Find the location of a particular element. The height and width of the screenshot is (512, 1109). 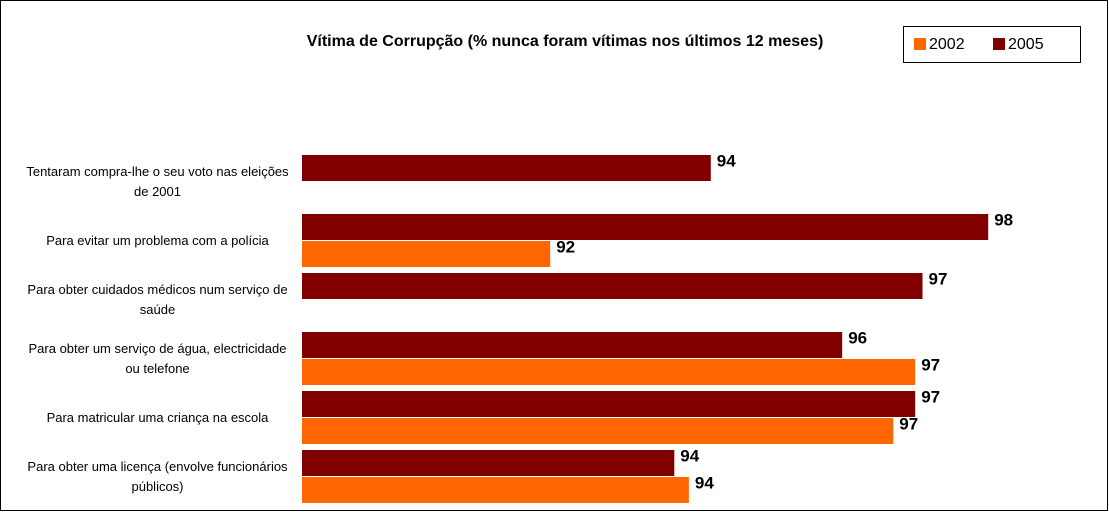

value-label: 96 is located at coordinates (857, 337).